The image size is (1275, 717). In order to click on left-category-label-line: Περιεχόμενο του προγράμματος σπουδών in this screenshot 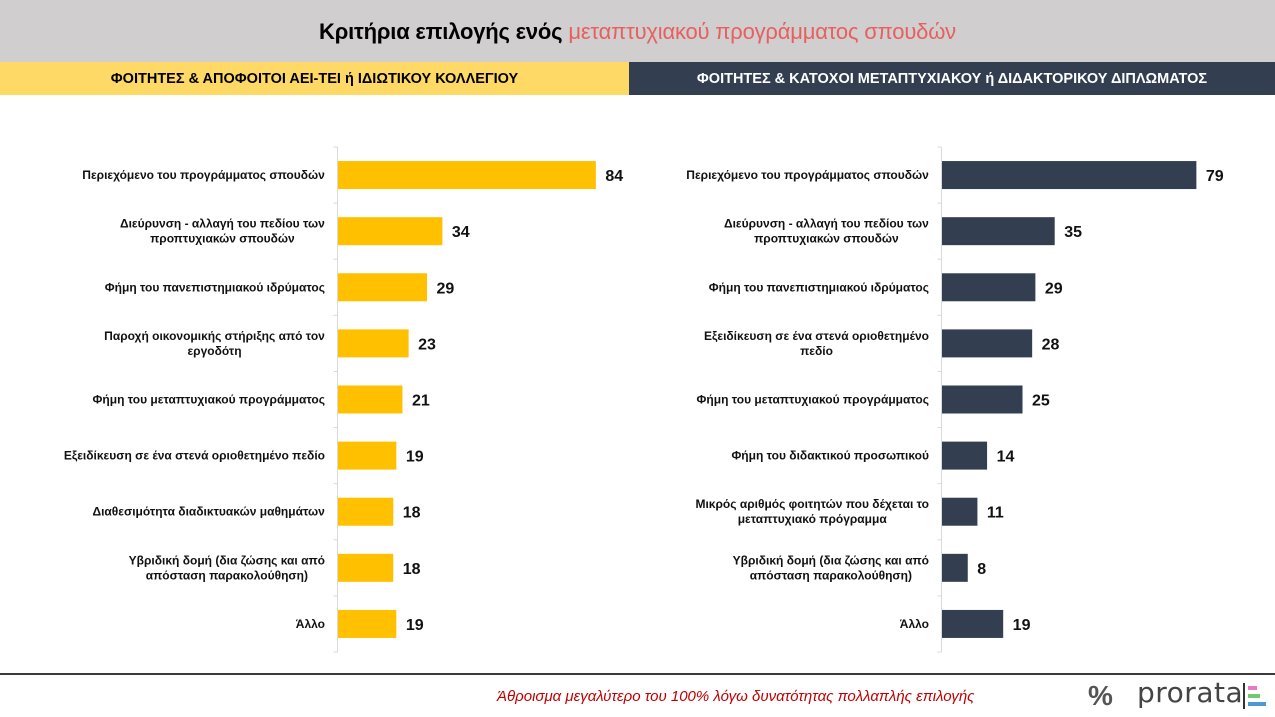, I will do `click(203, 175)`.